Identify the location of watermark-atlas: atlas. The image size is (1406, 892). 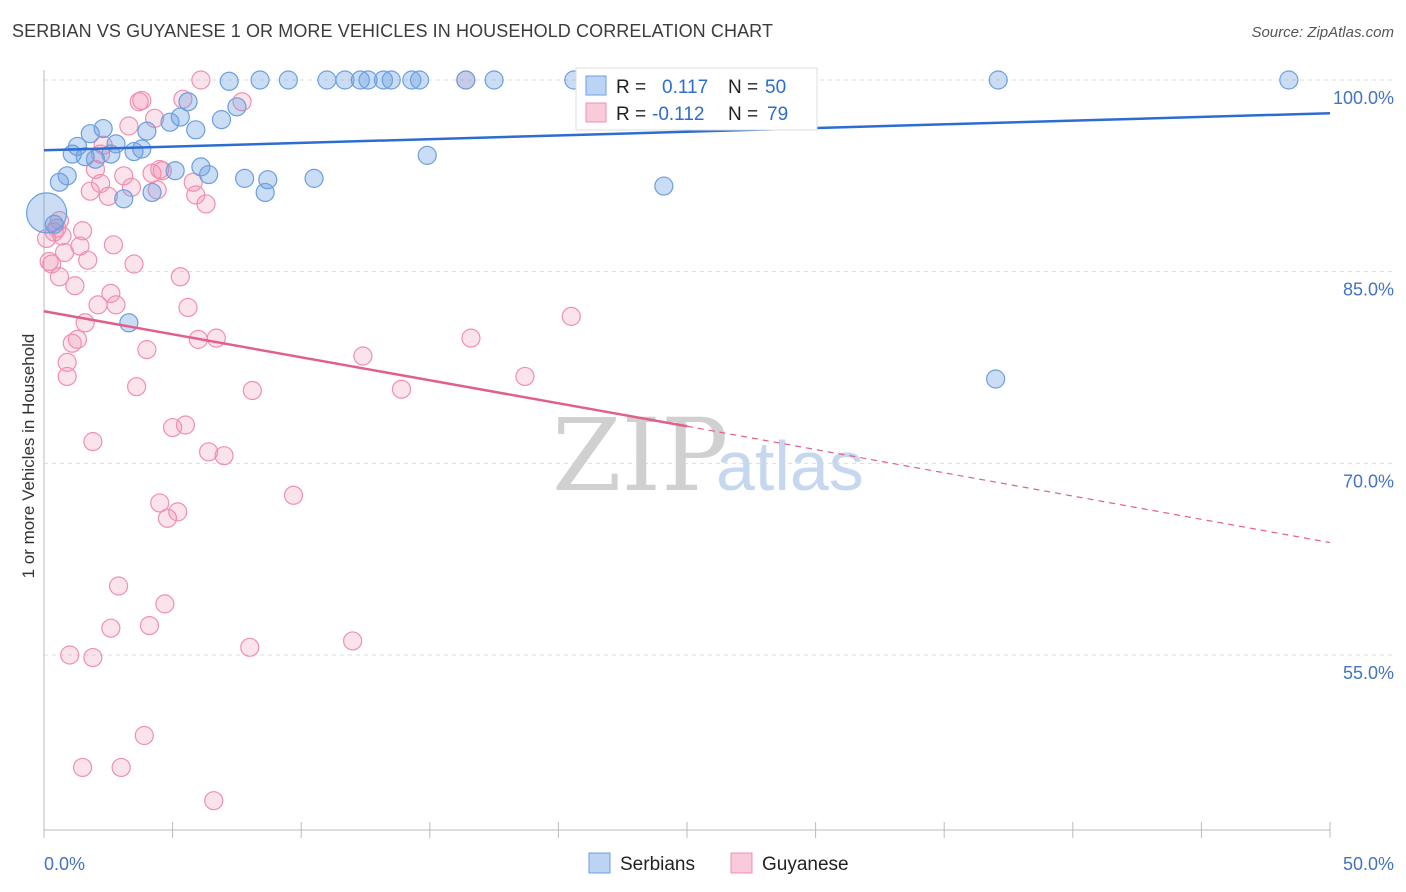
(790, 466).